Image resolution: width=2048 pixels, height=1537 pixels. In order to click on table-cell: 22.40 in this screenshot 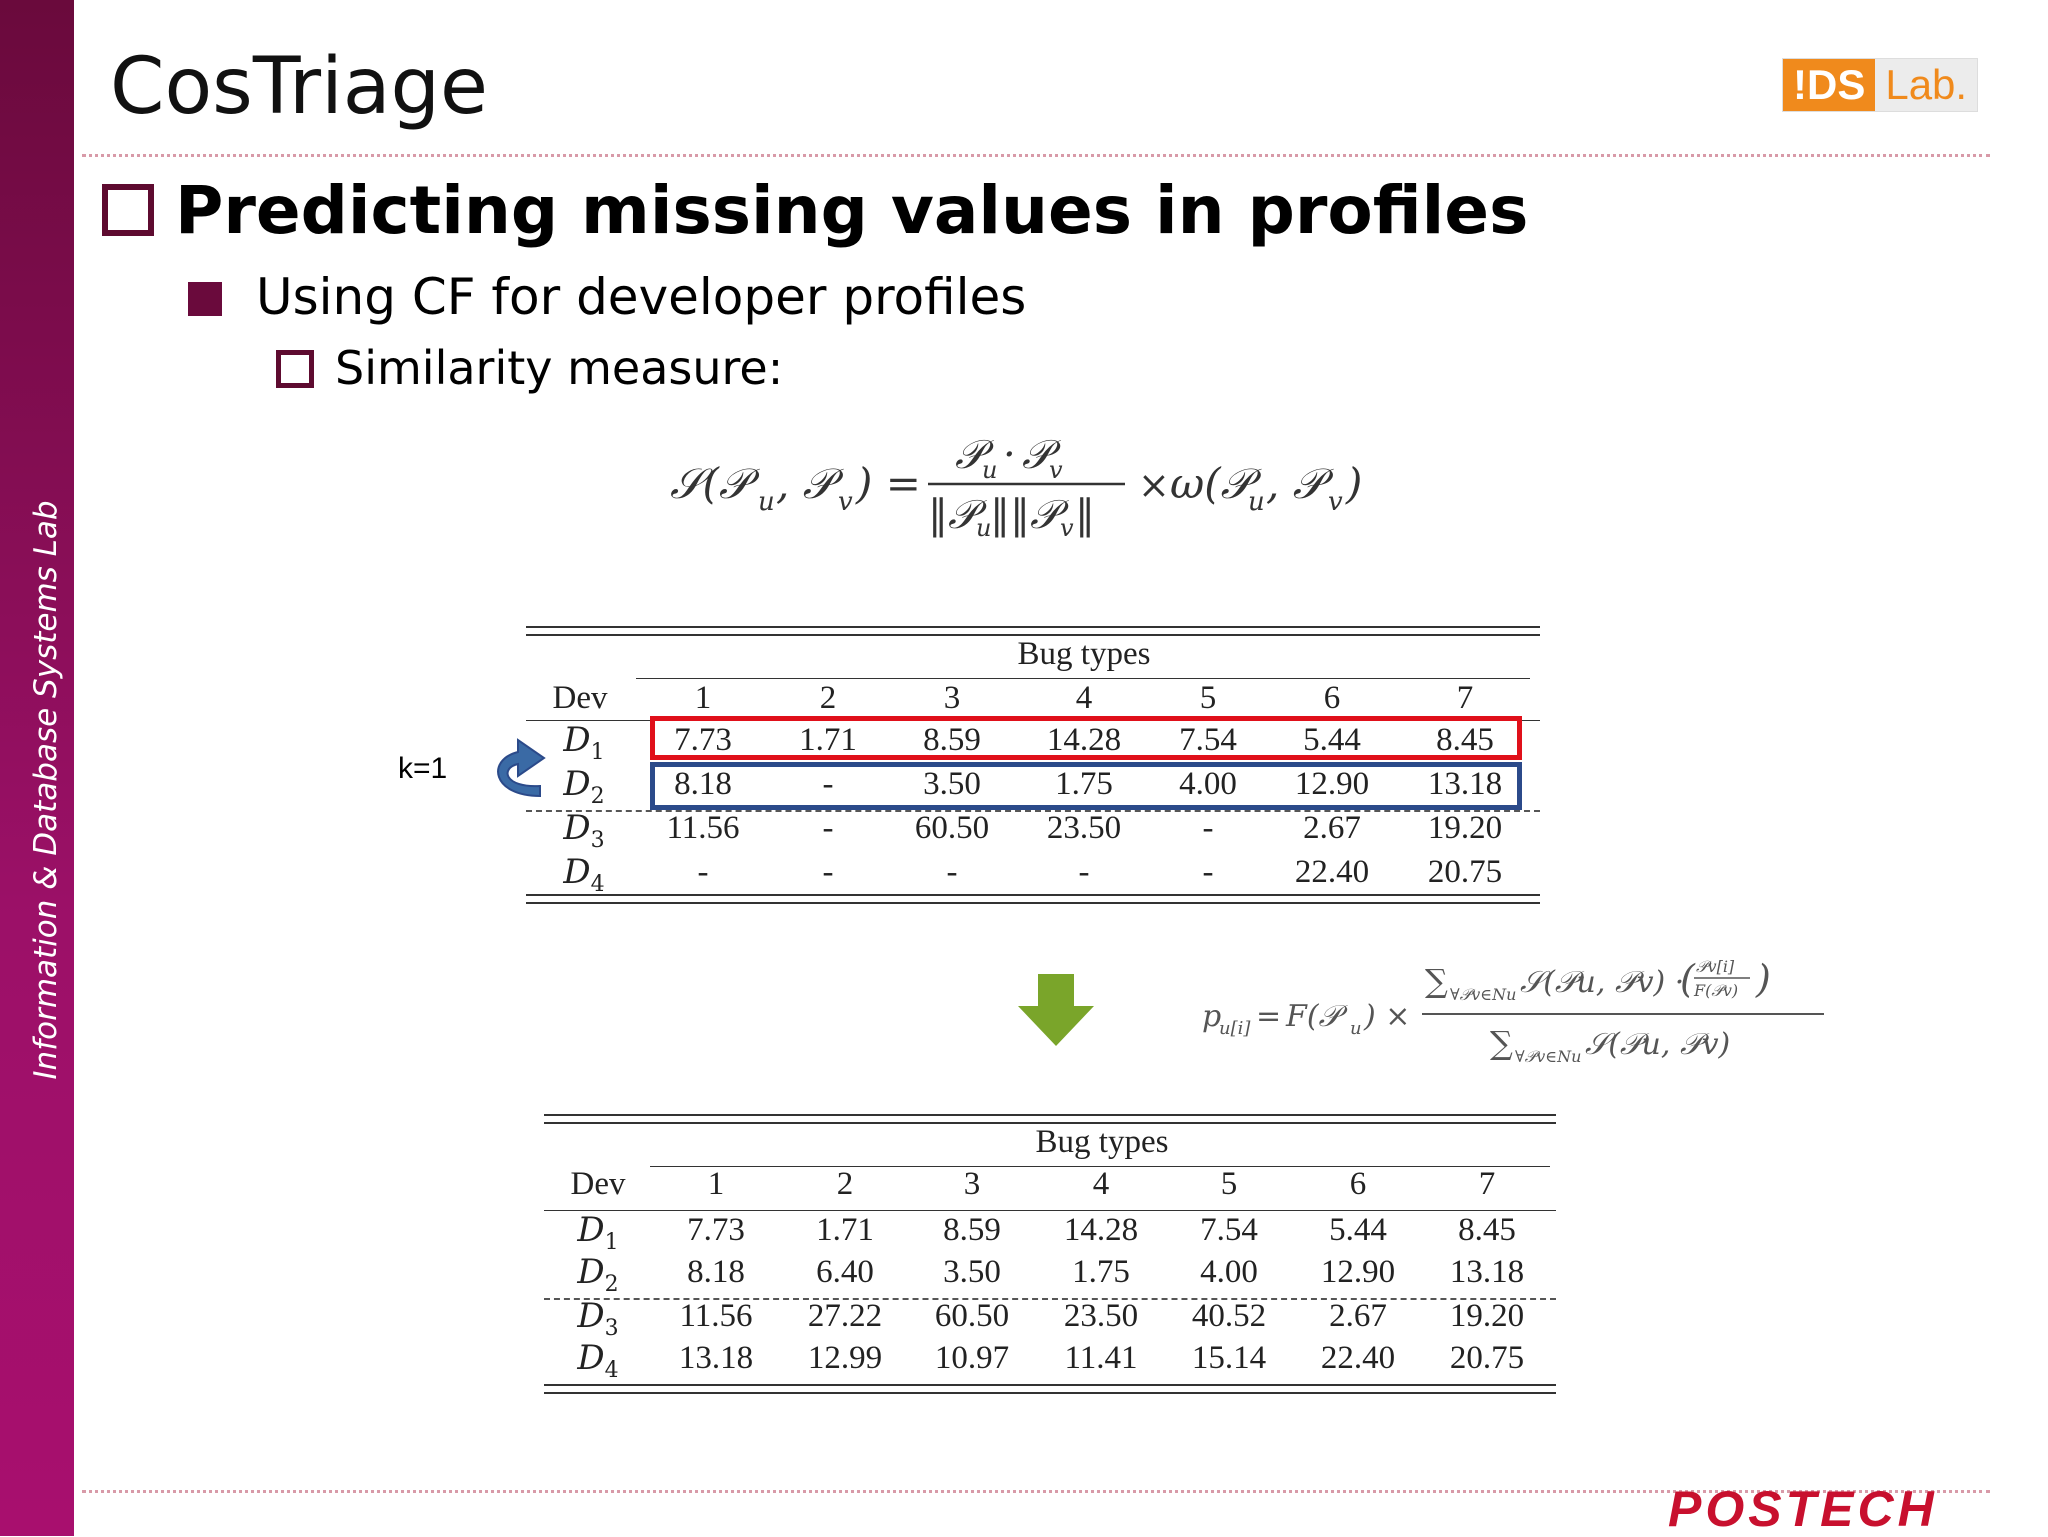, I will do `click(1332, 872)`.